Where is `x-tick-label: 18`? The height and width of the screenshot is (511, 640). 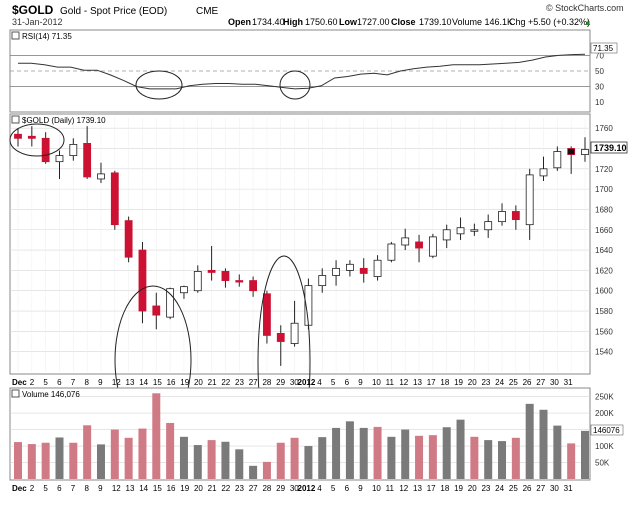 x-tick-label: 18 is located at coordinates (444, 488).